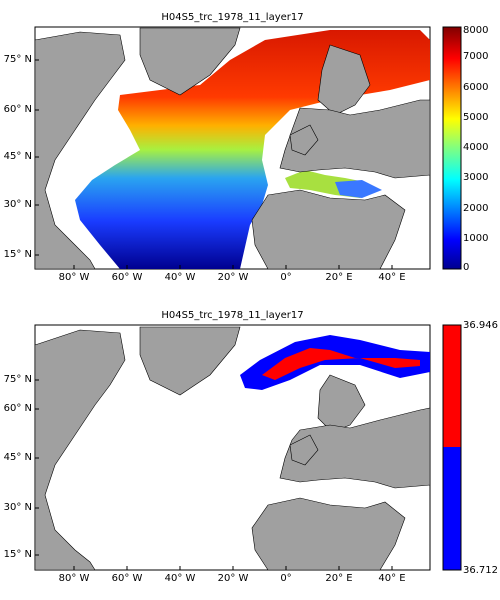  Describe the element at coordinates (476, 87) in the screenshot. I see `colorbar-label: 6000` at that location.